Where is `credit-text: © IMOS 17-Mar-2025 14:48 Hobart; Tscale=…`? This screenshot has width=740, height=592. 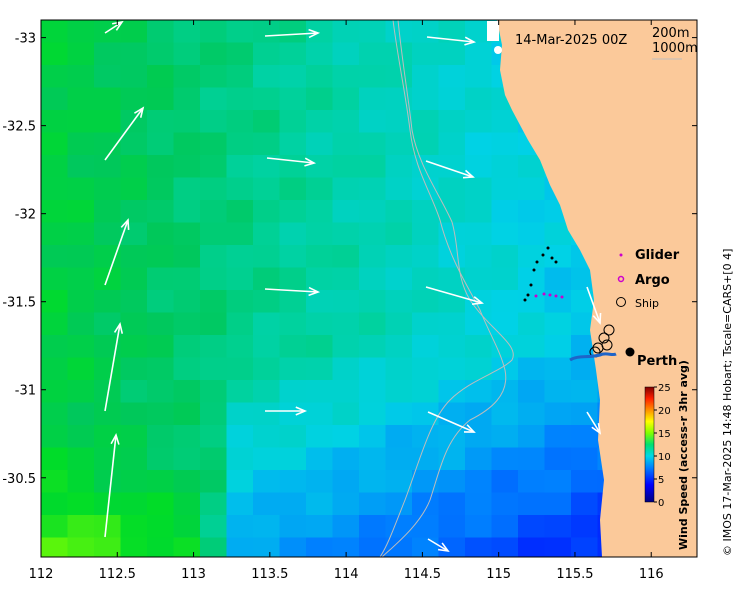 credit-text: © IMOS 17-Mar-2025 14:48 Hobart; Tscale=… is located at coordinates (727, 402).